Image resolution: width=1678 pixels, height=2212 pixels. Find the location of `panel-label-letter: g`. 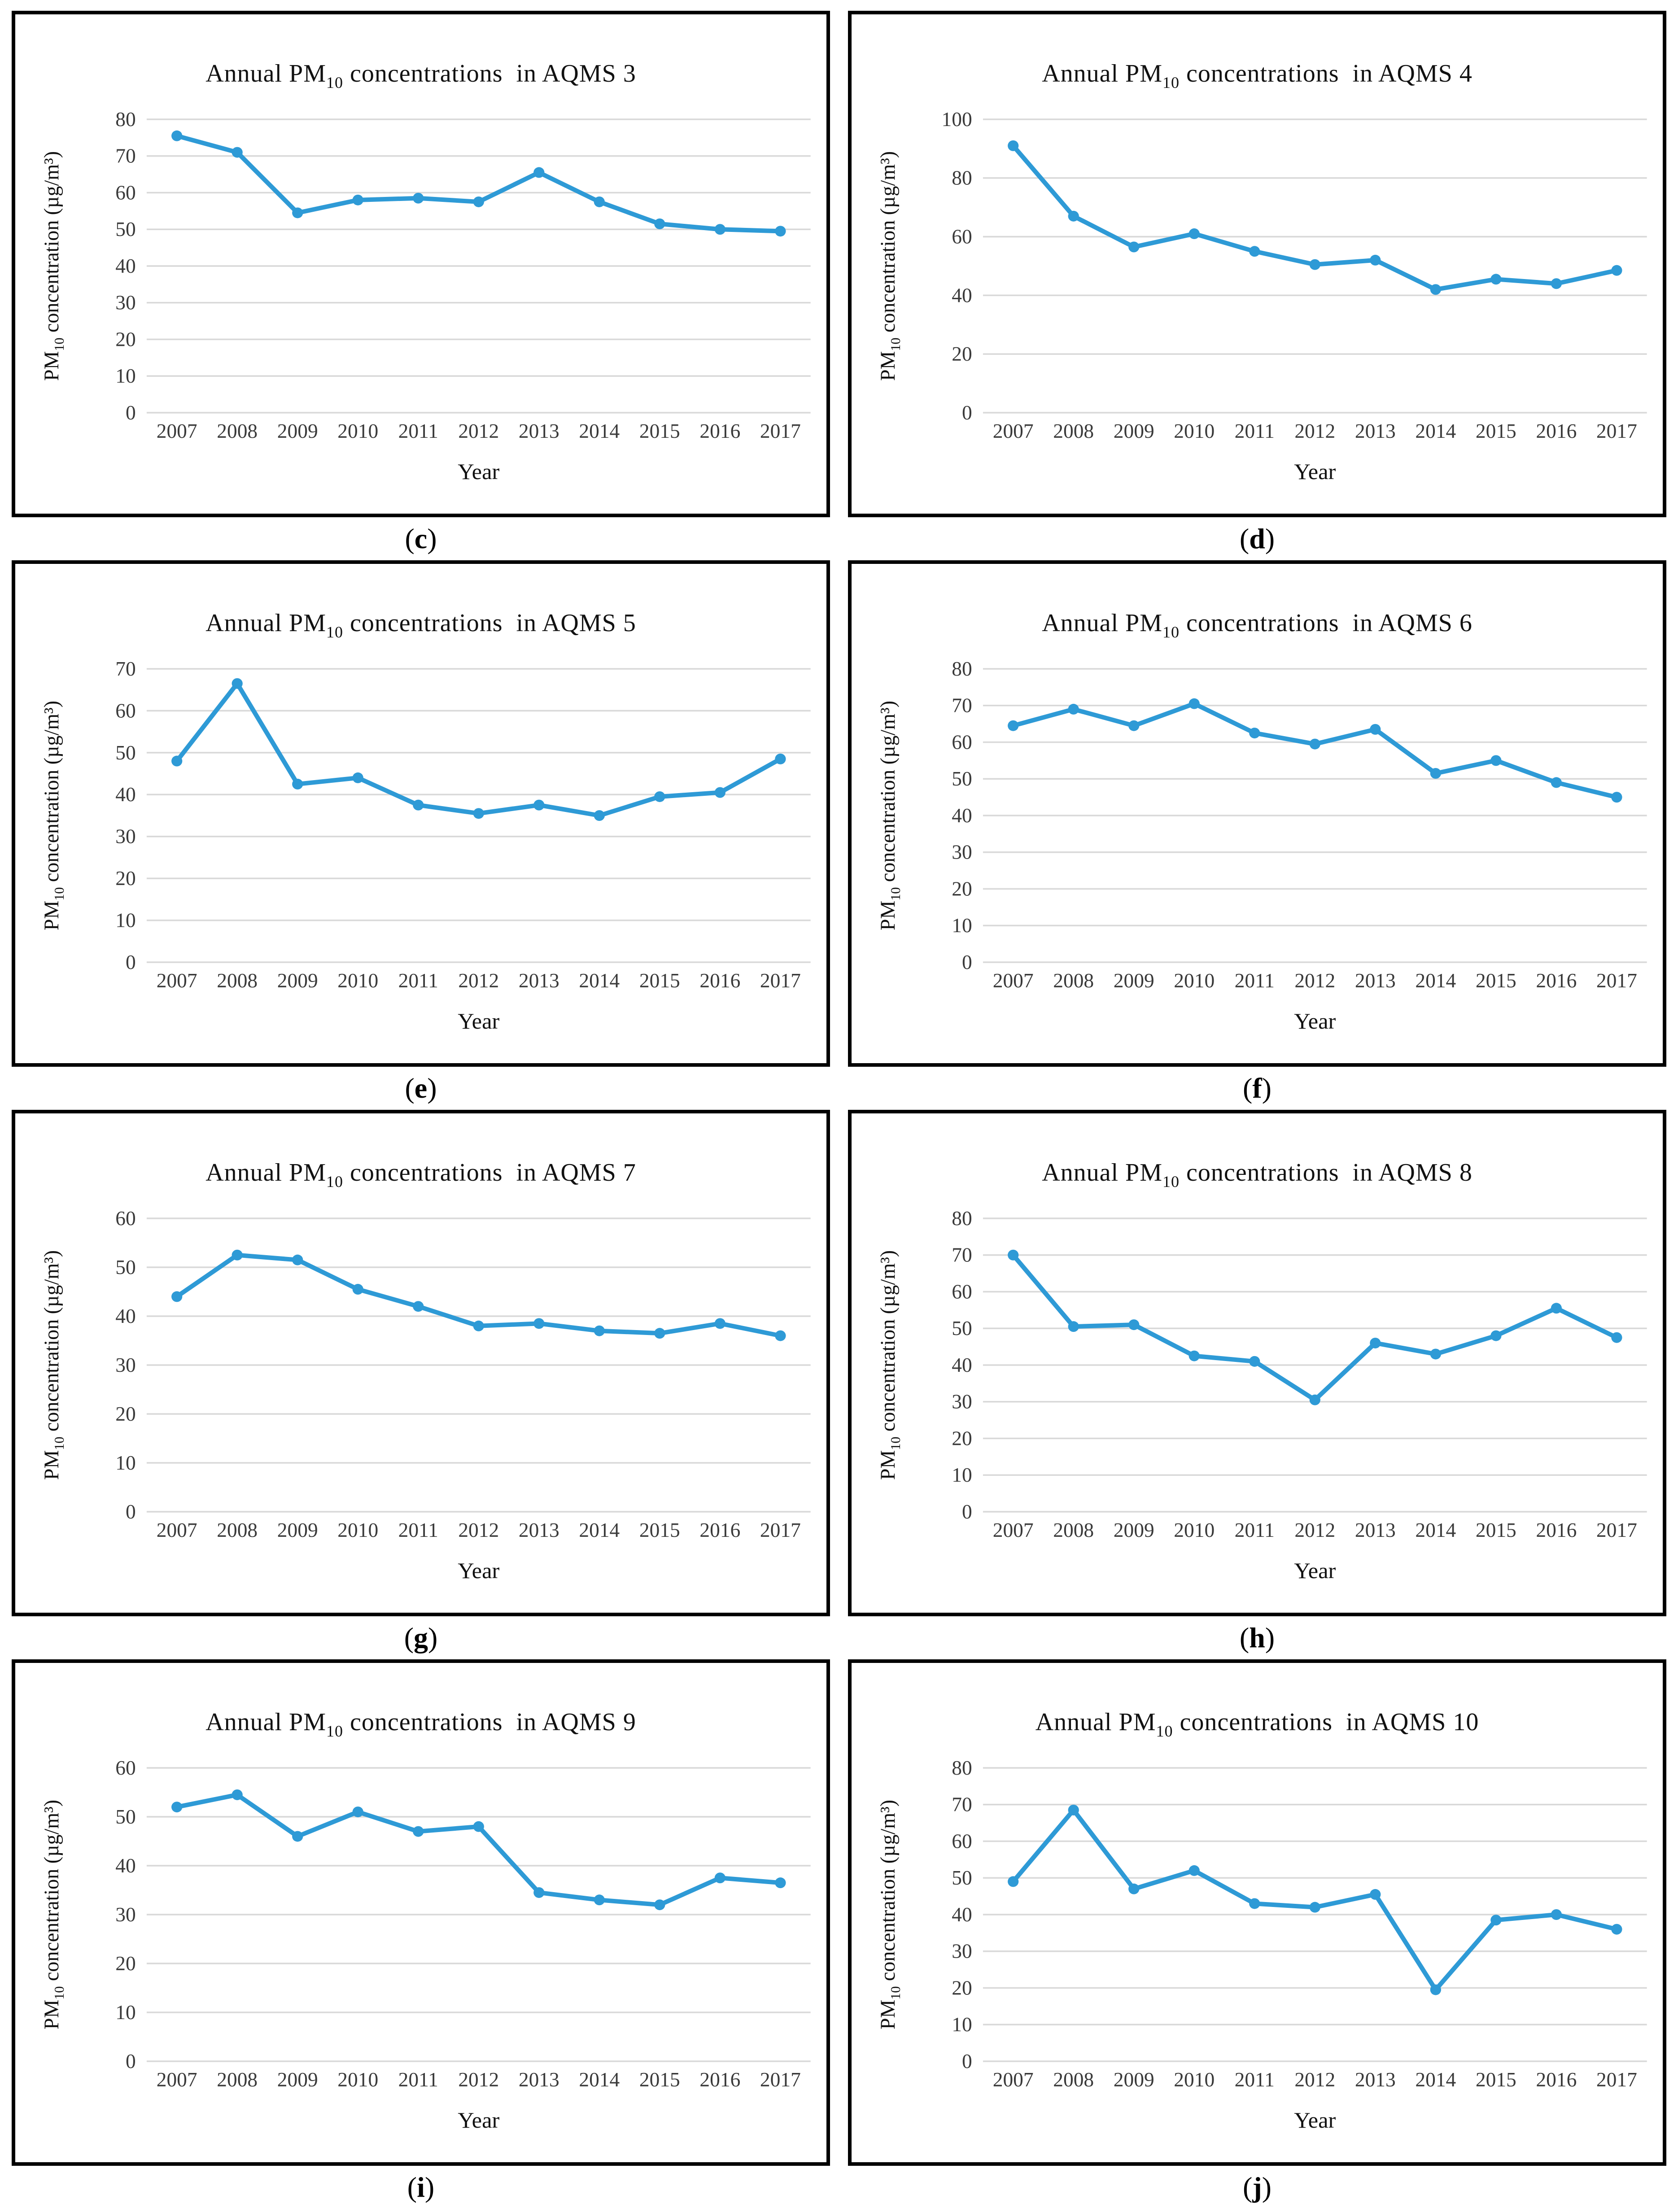

panel-label-letter: g is located at coordinates (421, 1638).